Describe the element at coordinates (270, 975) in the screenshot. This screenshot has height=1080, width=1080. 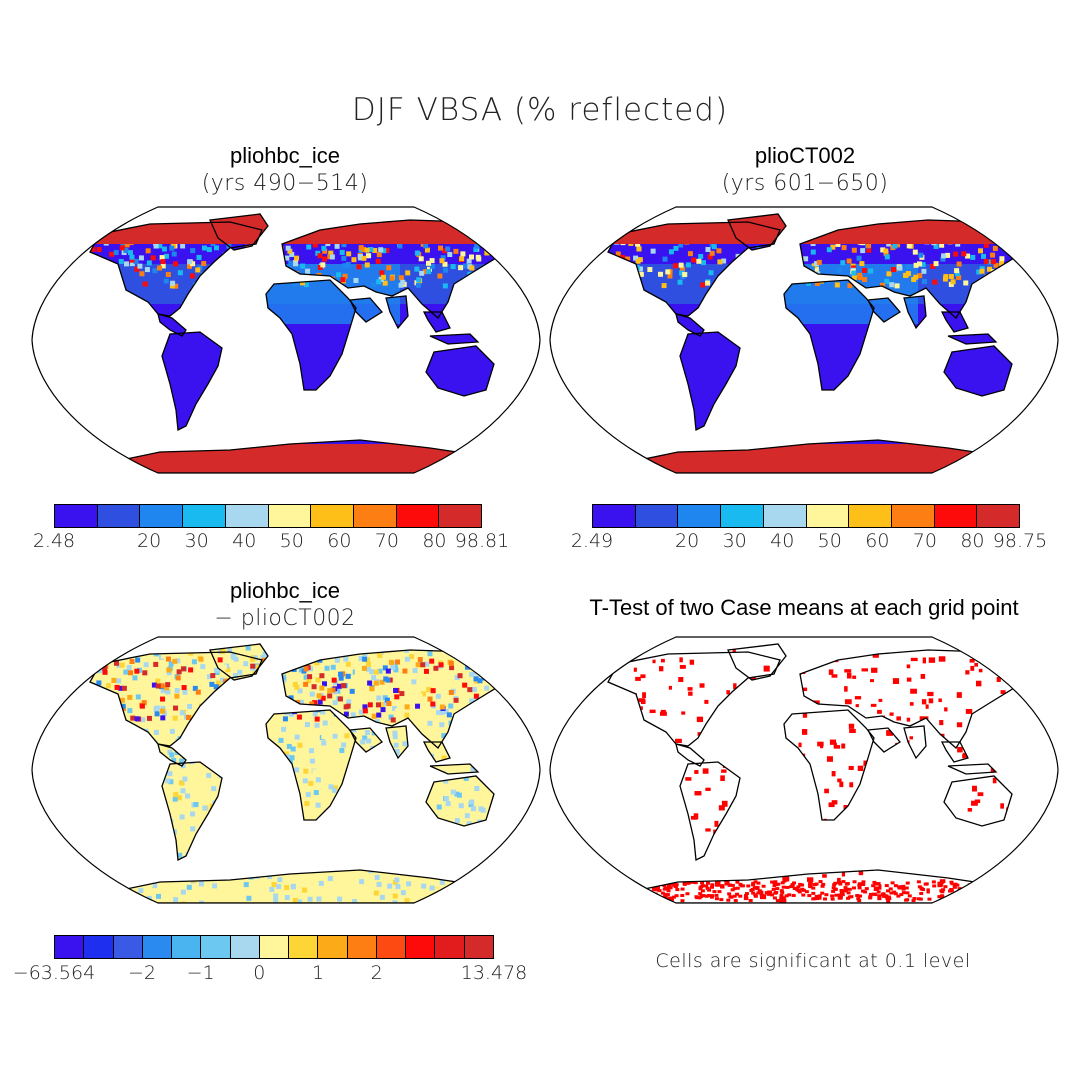
I see `colorbar-3-ticks: −63.564 −2 −1 0 1 2 13.478` at that location.